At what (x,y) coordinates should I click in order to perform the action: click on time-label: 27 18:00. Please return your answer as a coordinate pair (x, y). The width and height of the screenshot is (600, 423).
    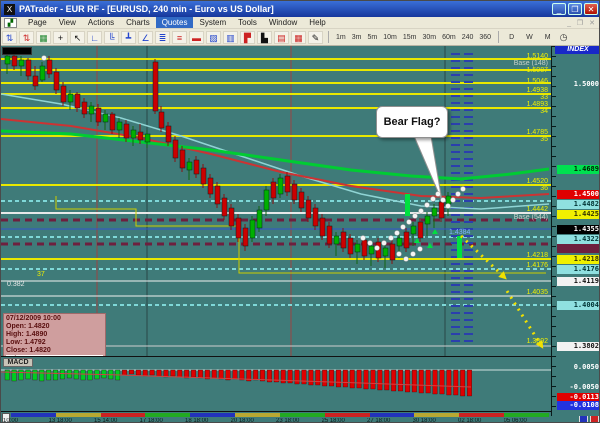
    Looking at the image, I should click on (379, 420).